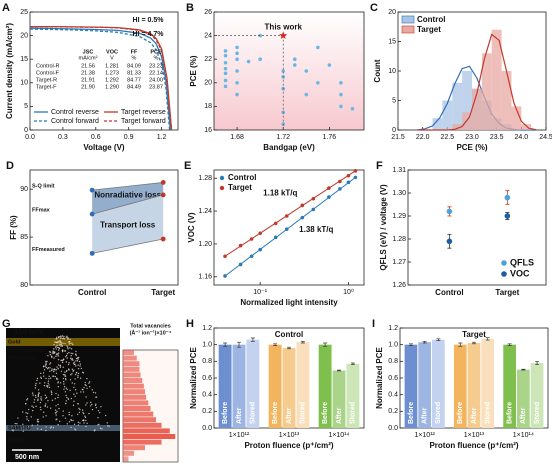  Describe the element at coordinates (545, 137) in the screenshot. I see `x-tick-label: 24.5` at that location.